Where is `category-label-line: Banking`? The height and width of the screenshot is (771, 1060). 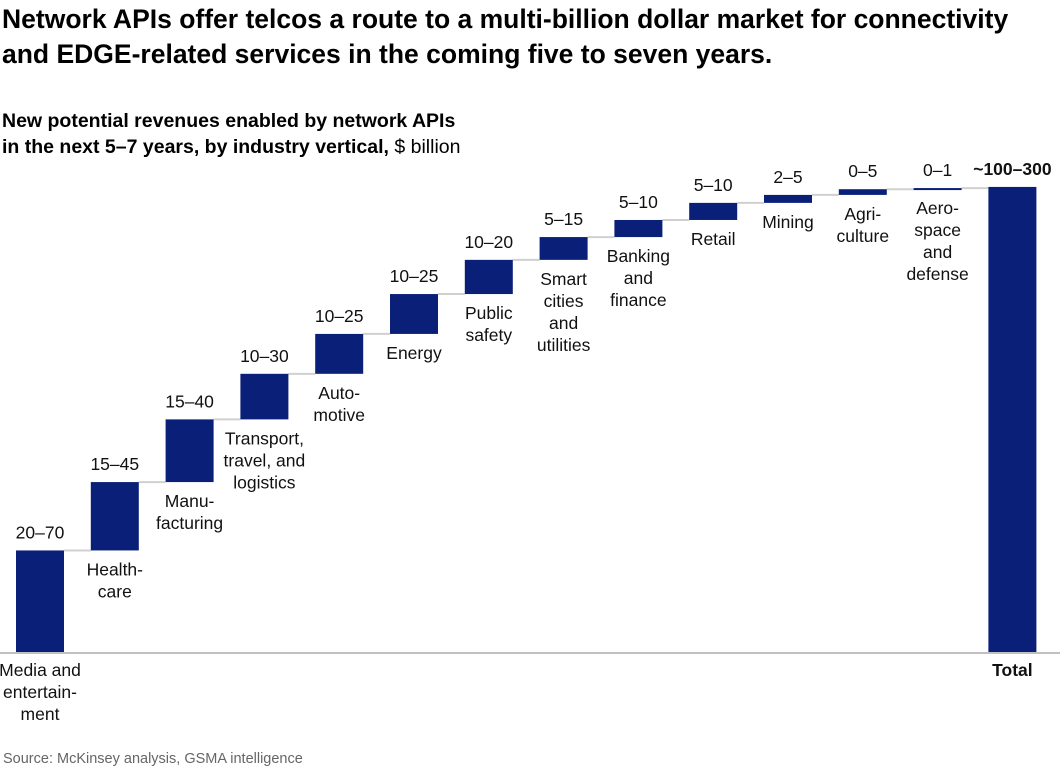 category-label-line: Banking is located at coordinates (638, 256).